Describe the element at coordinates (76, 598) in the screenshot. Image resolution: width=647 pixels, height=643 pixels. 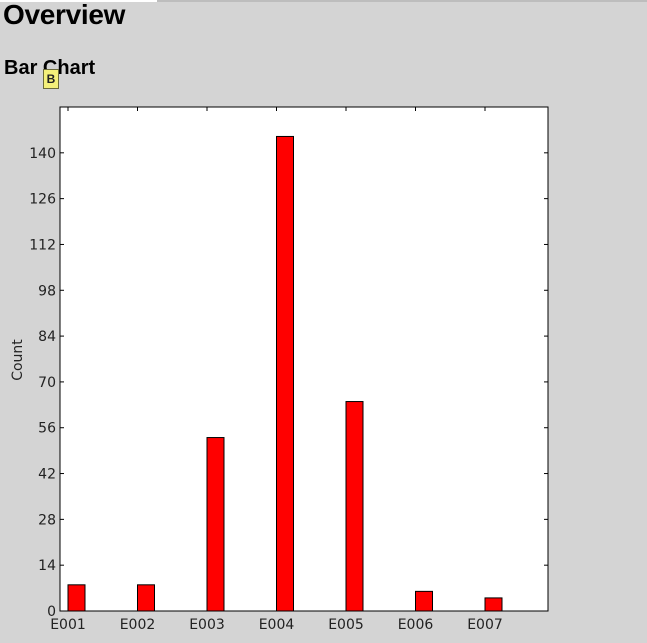
I see `bar-e001` at that location.